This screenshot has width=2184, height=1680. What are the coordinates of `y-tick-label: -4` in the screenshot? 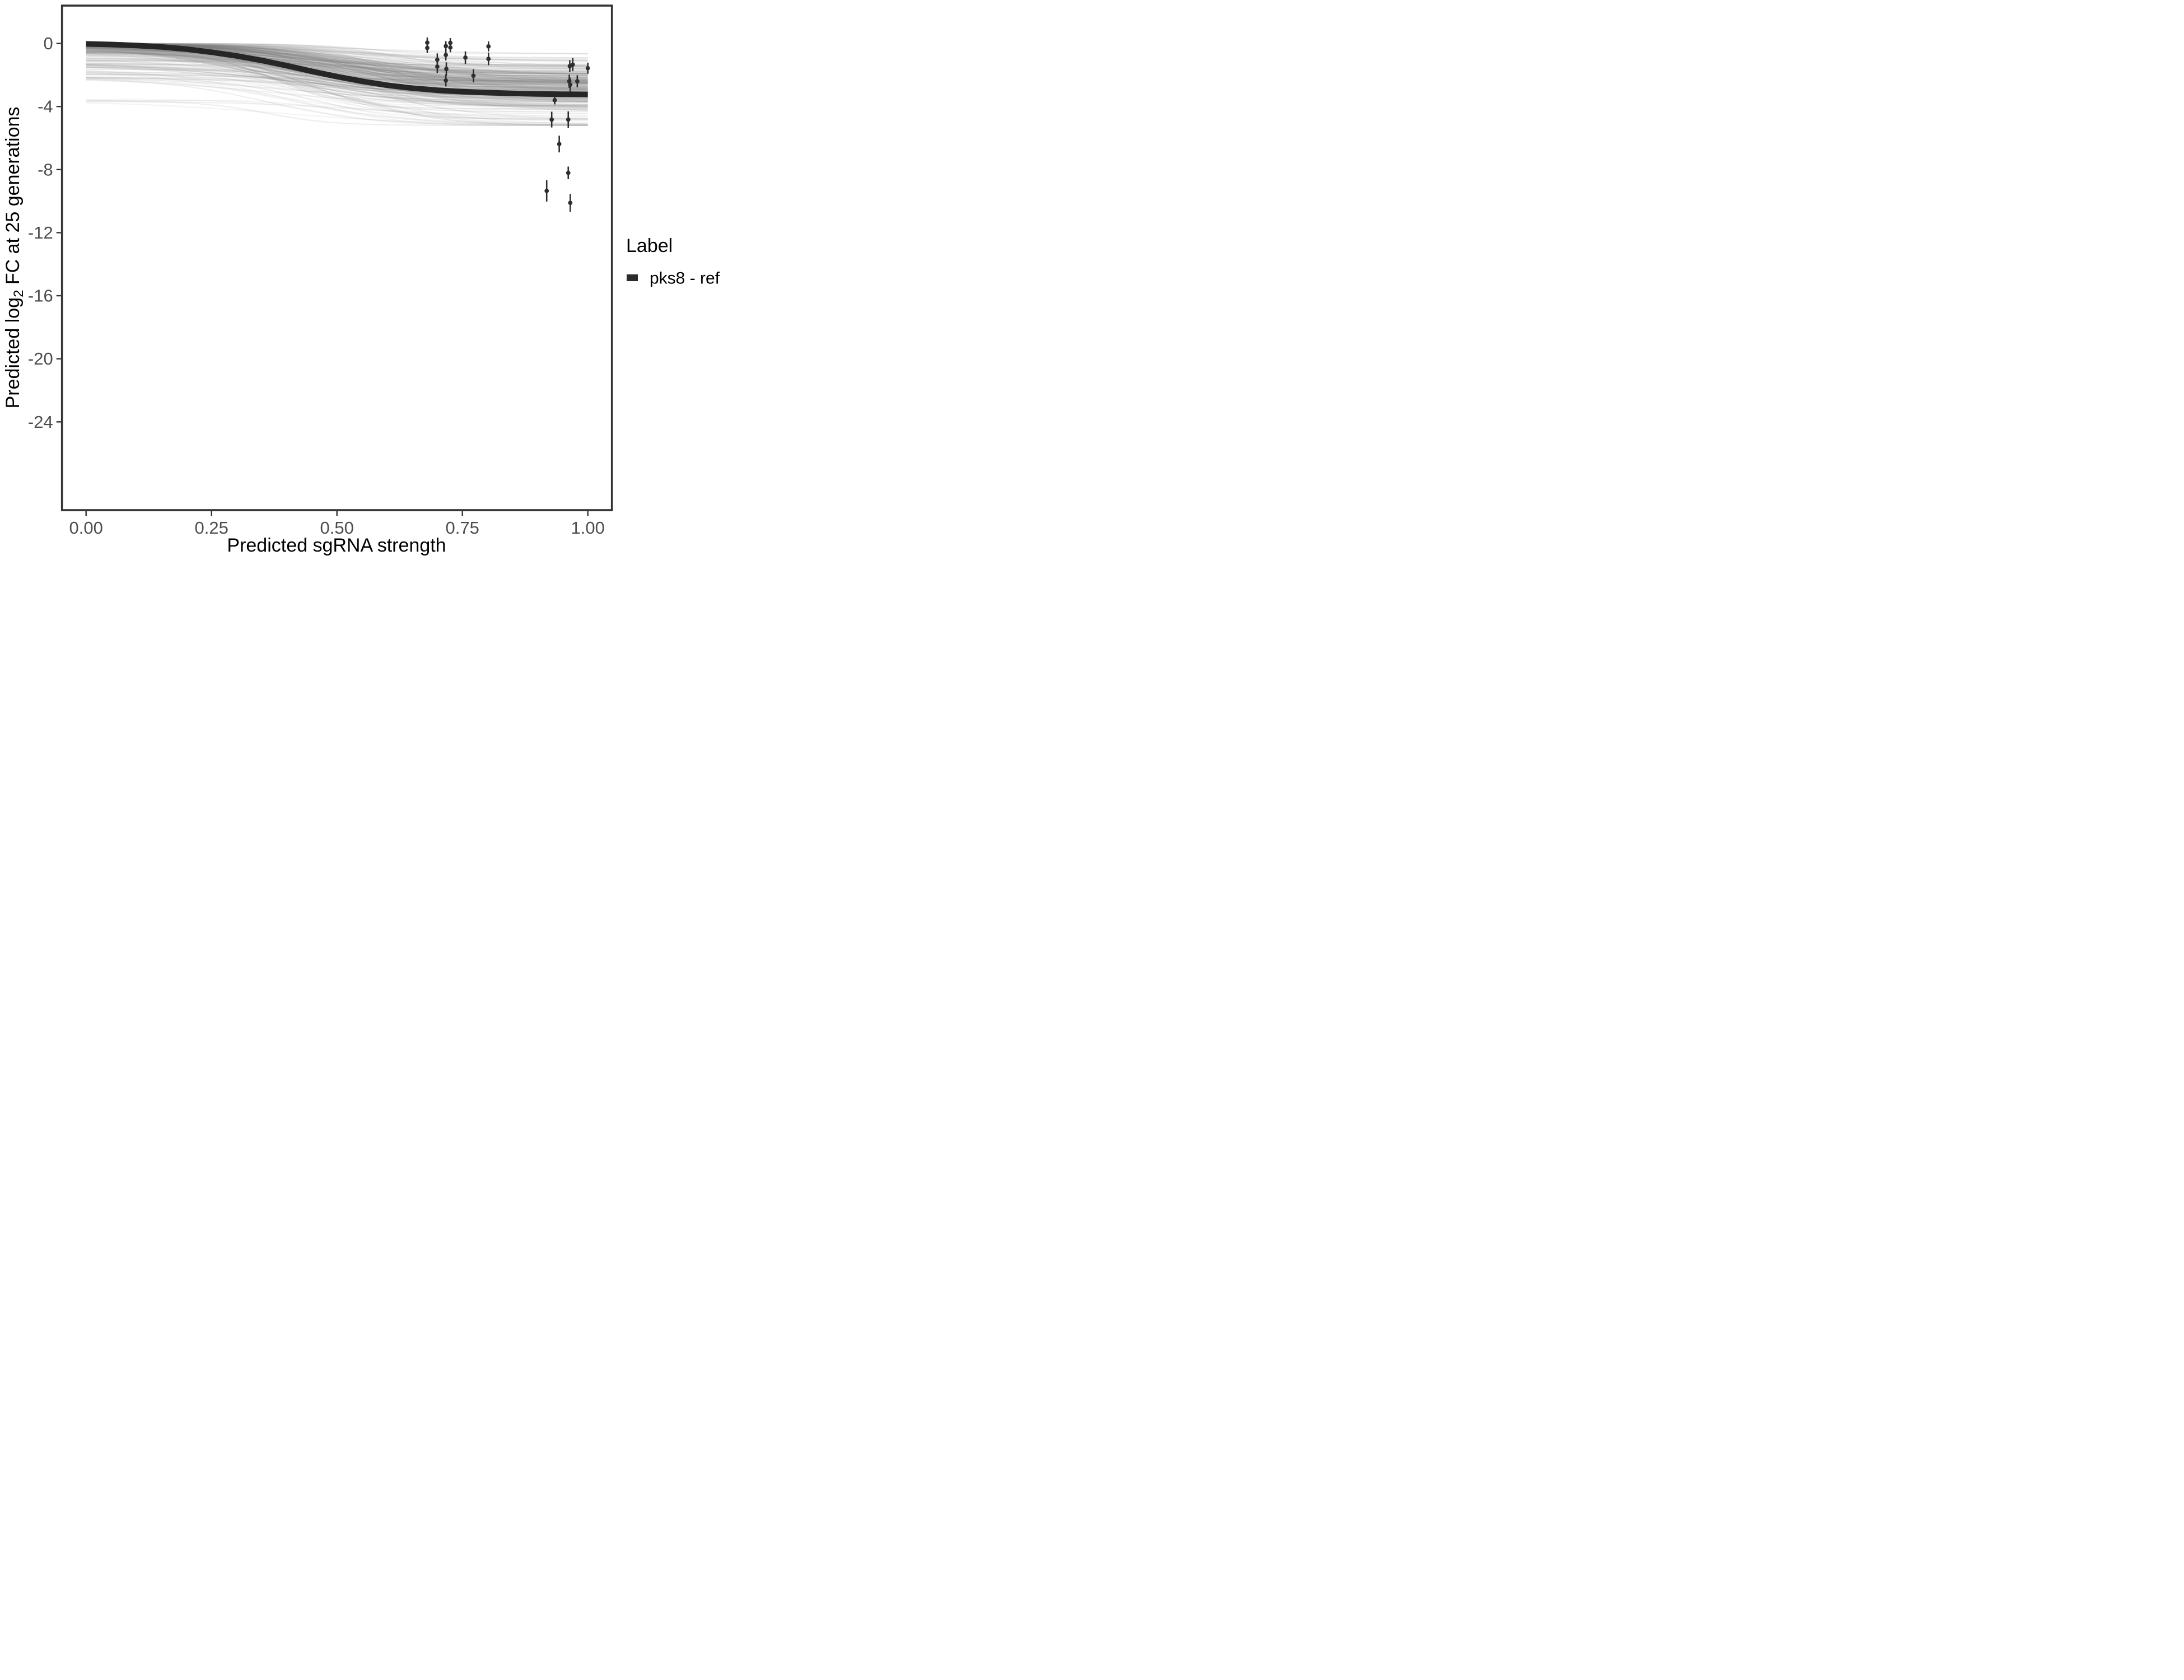 It's located at (46, 107).